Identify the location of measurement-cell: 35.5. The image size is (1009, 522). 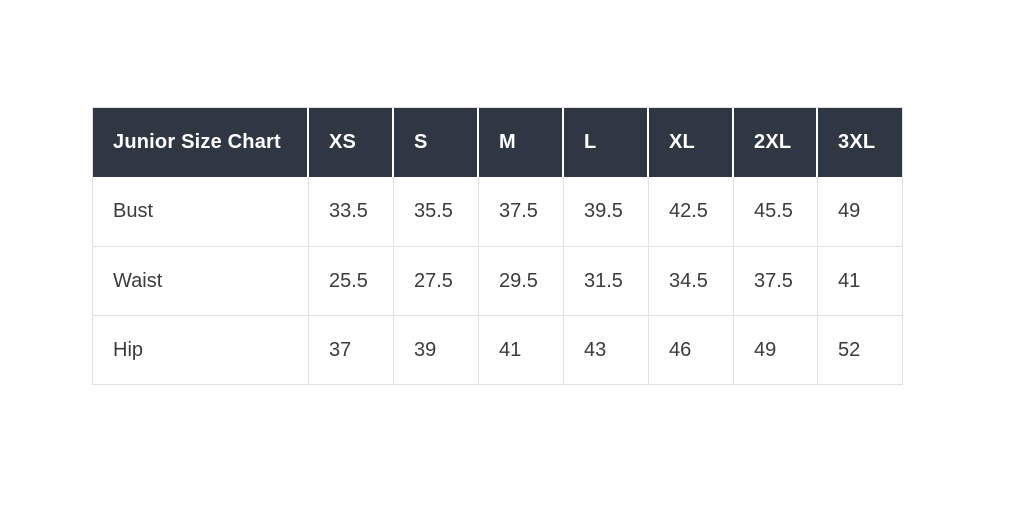
(436, 211).